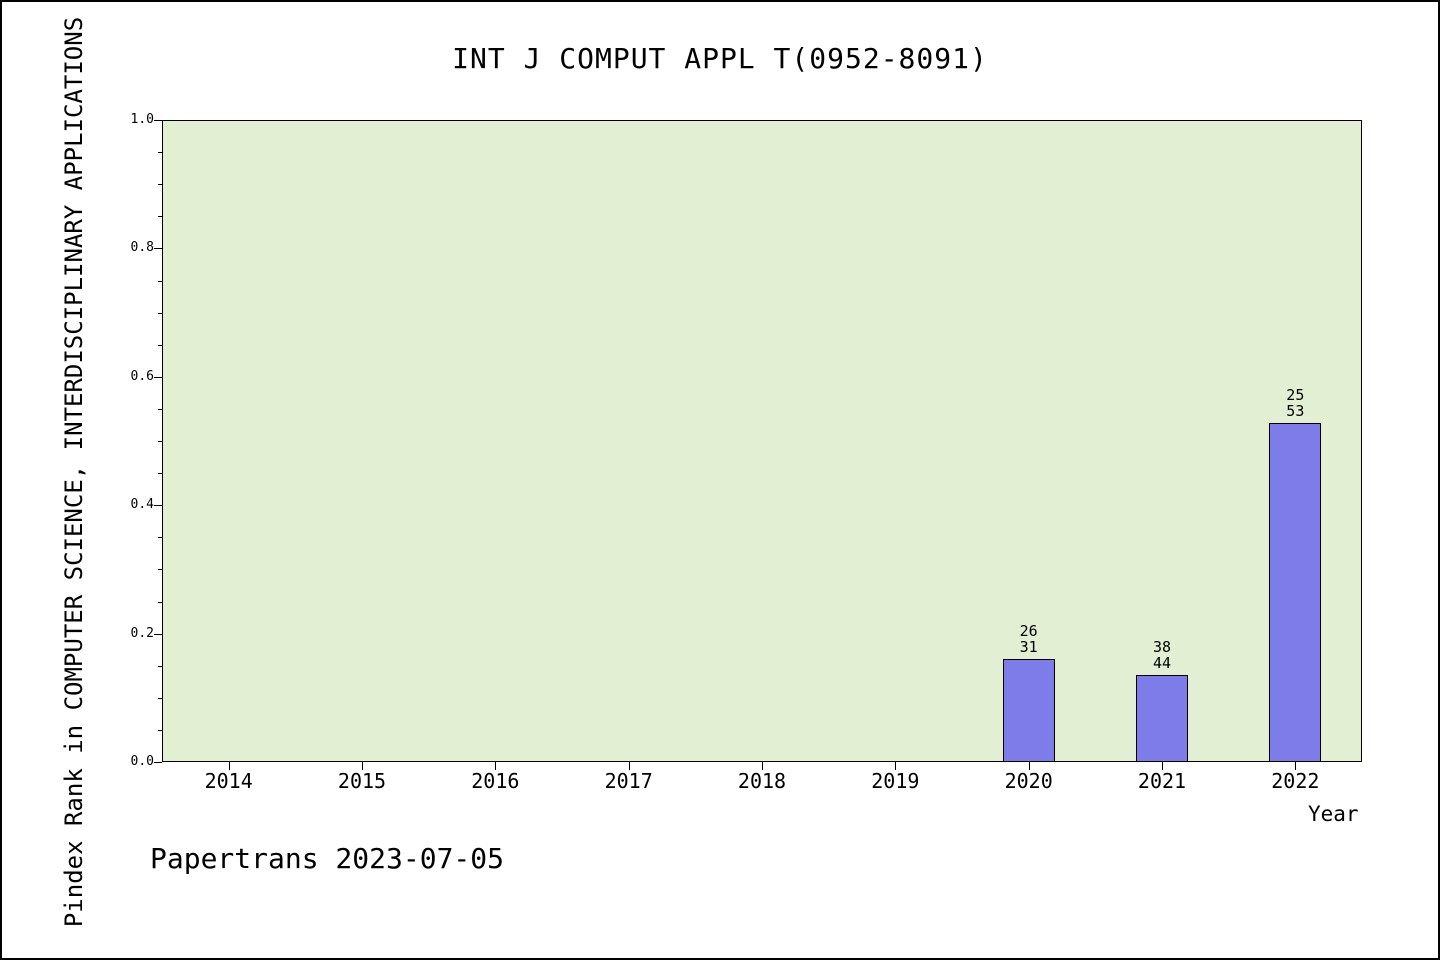  Describe the element at coordinates (1028, 781) in the screenshot. I see `x-tick-label: 2020` at that location.